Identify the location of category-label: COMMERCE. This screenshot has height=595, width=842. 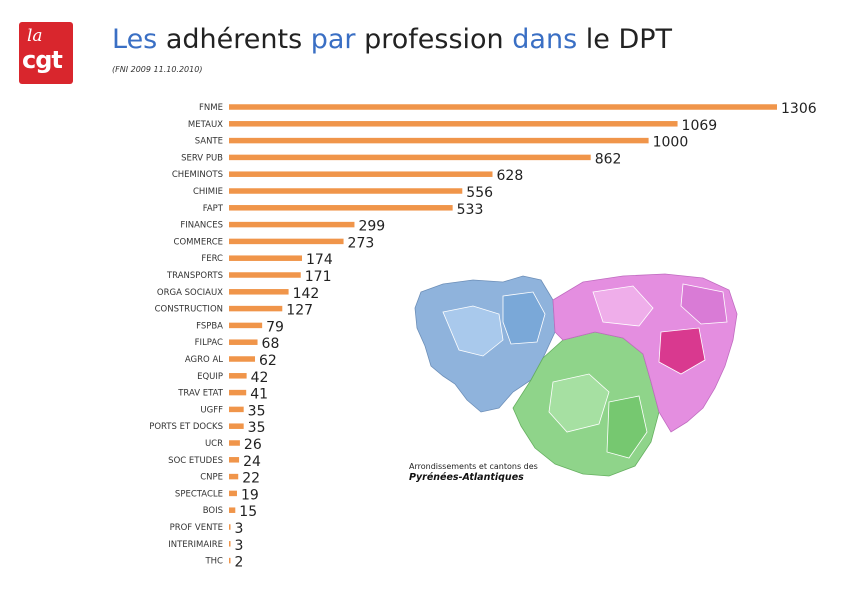
(198, 242).